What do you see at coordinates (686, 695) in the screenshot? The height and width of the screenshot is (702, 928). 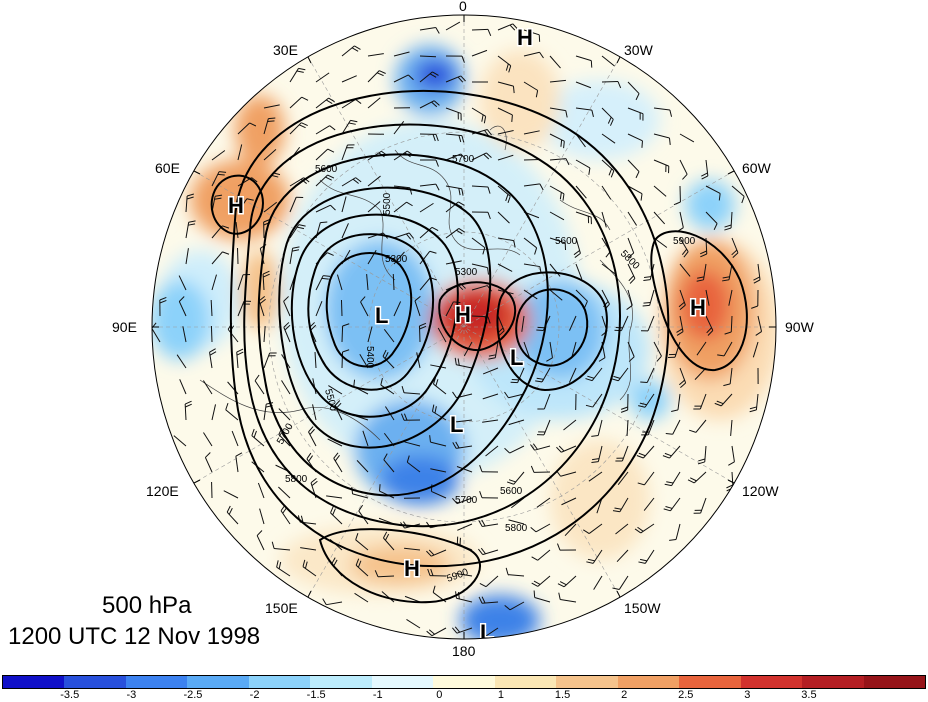 I see `colorbar-tick-label: 2.5` at bounding box center [686, 695].